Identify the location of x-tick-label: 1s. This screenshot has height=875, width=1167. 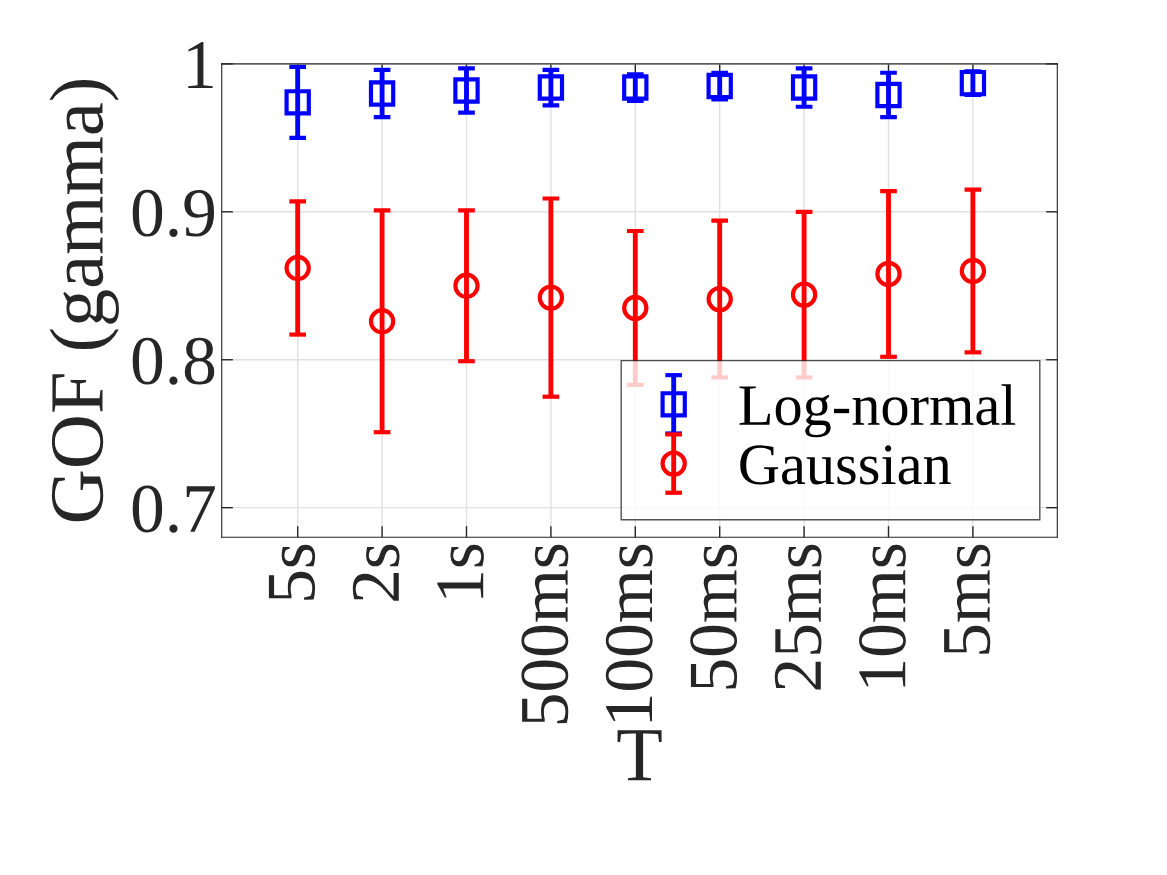
(460, 571).